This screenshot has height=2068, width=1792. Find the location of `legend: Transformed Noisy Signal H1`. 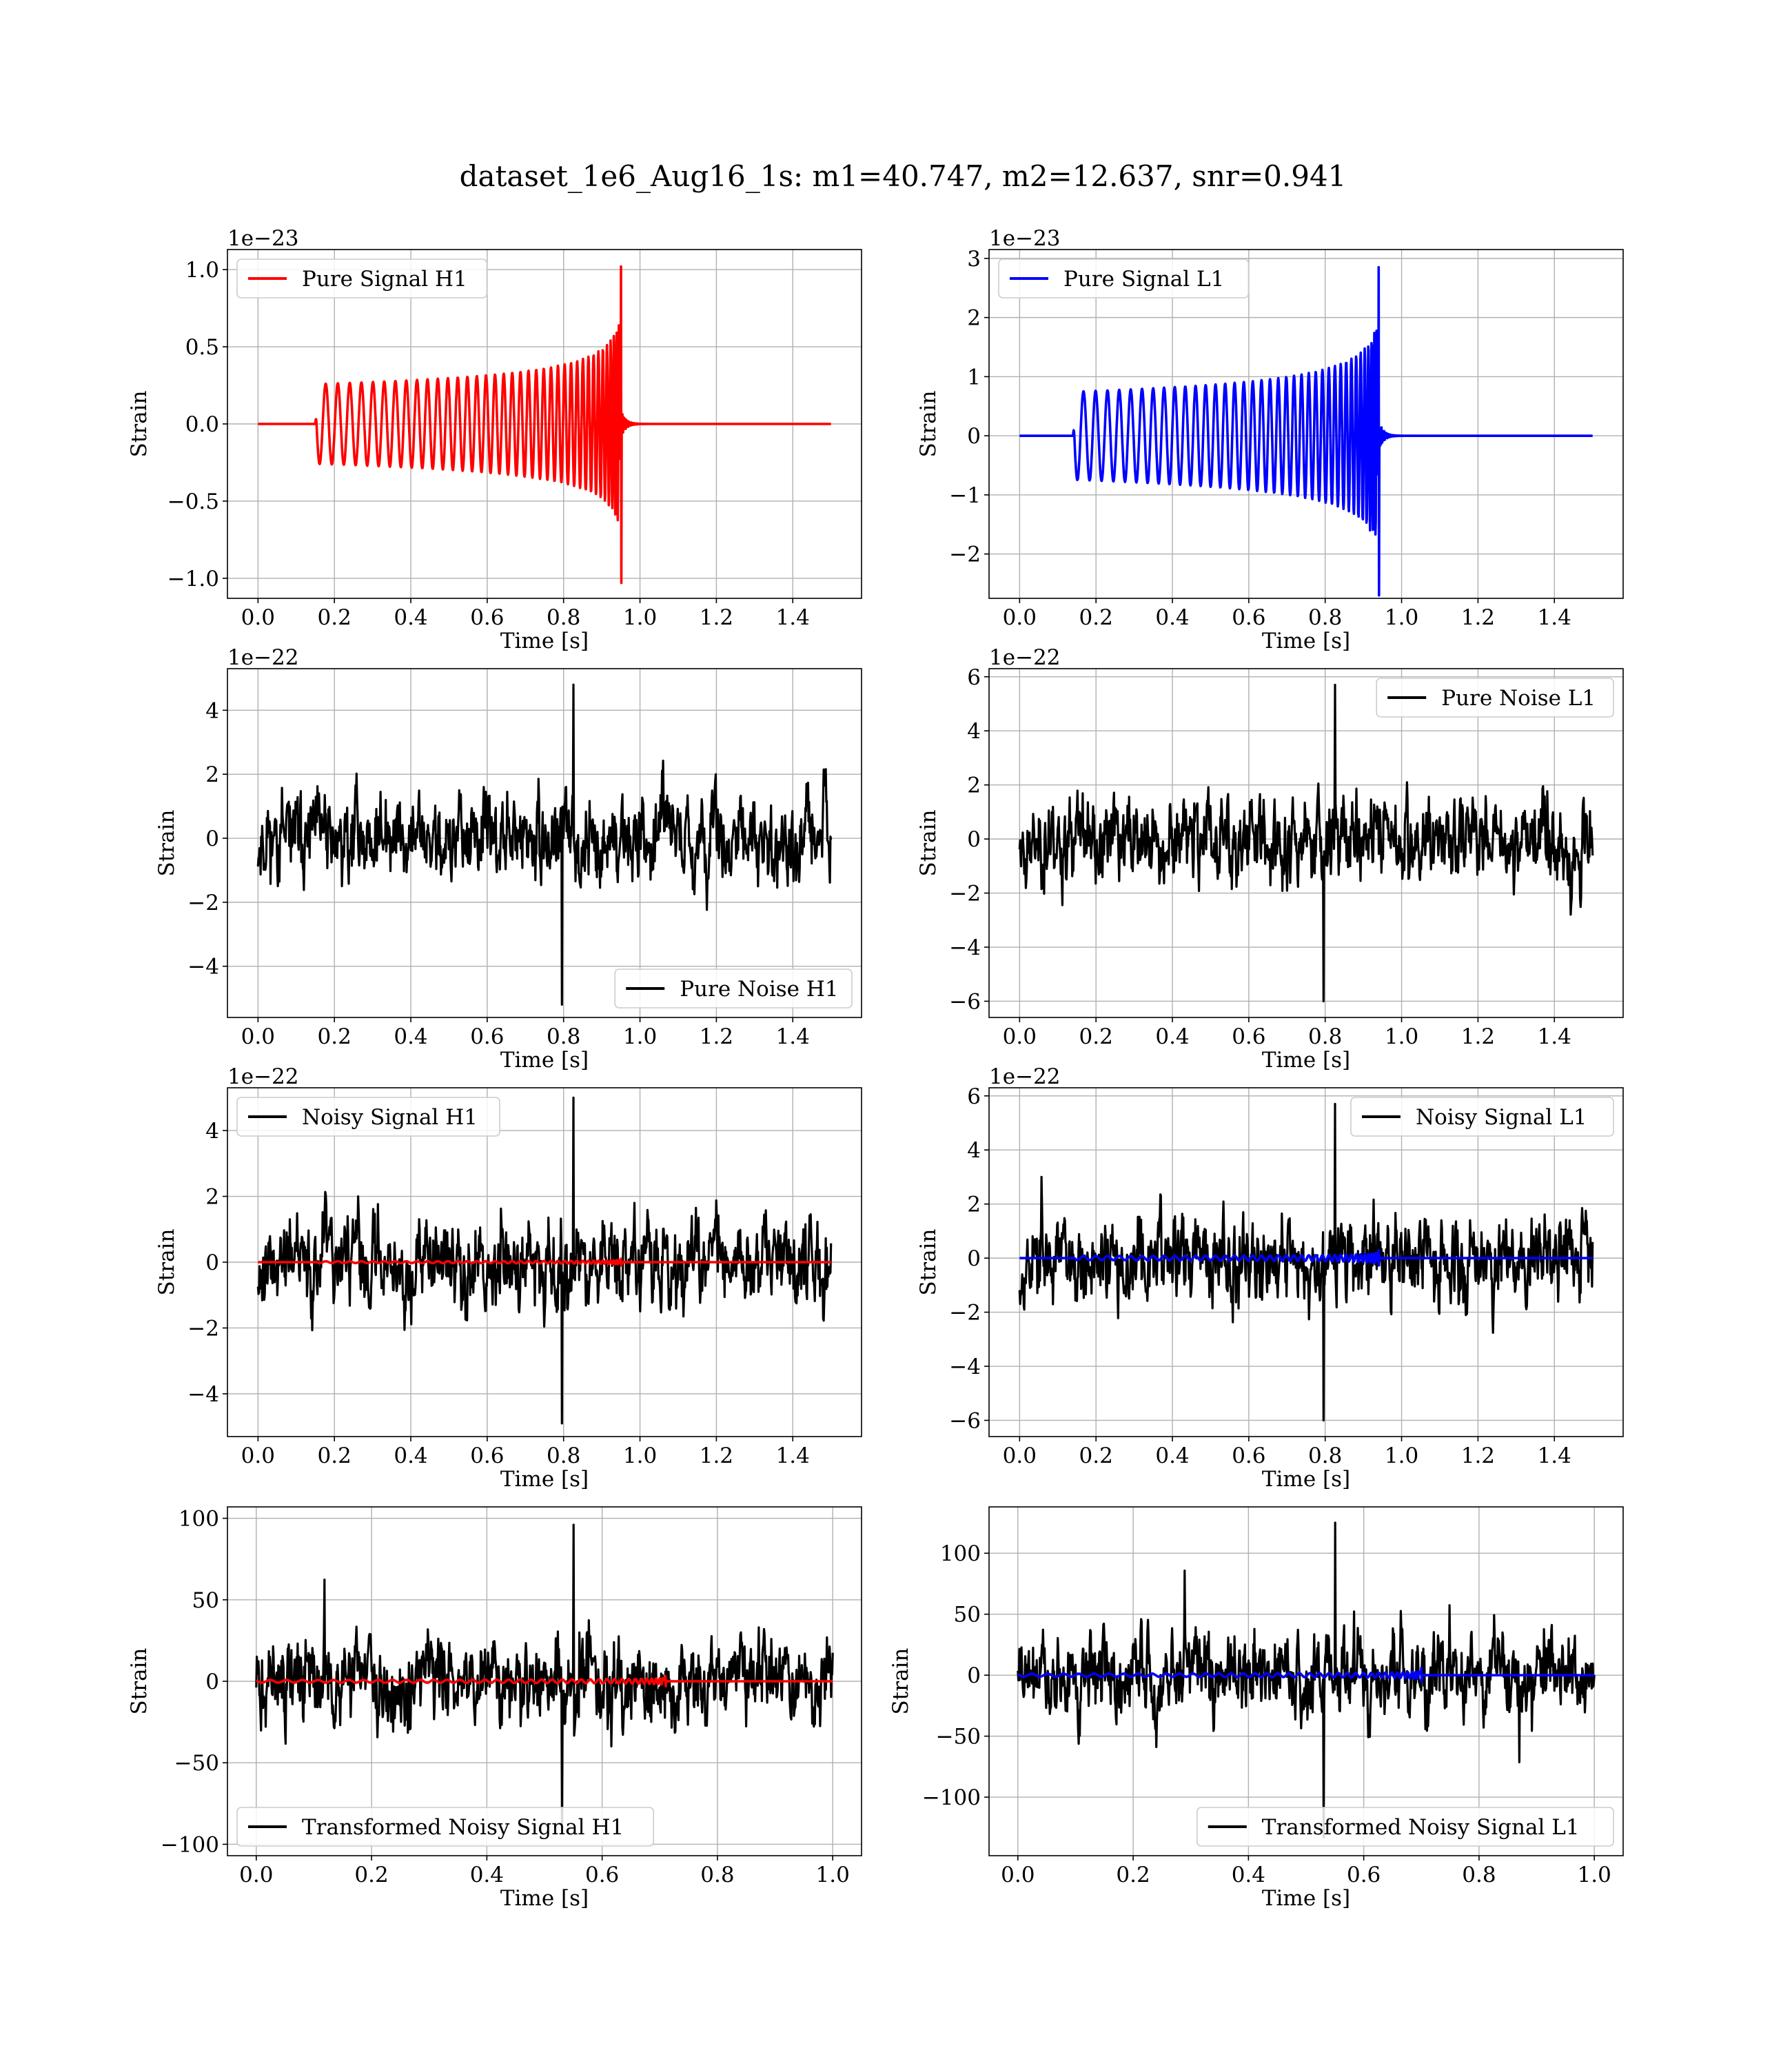

legend: Transformed Noisy Signal H1 is located at coordinates (445, 1827).